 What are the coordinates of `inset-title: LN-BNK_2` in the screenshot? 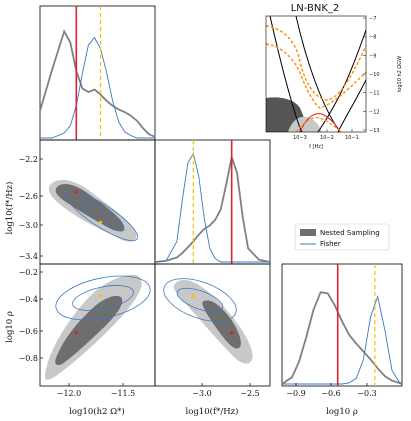 It's located at (315, 8).